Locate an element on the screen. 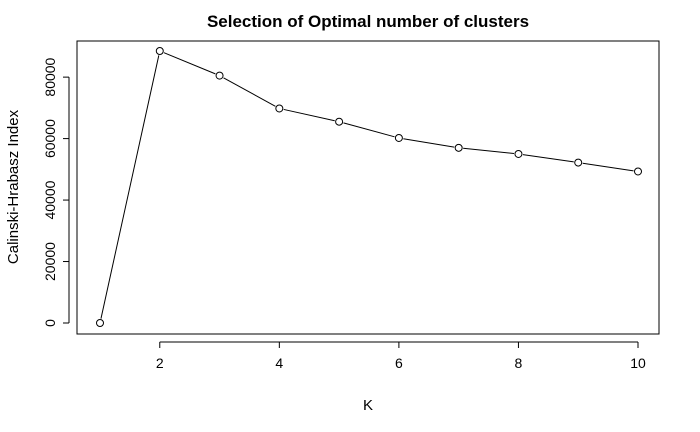  y-tick-label: 60000 is located at coordinates (50, 138).